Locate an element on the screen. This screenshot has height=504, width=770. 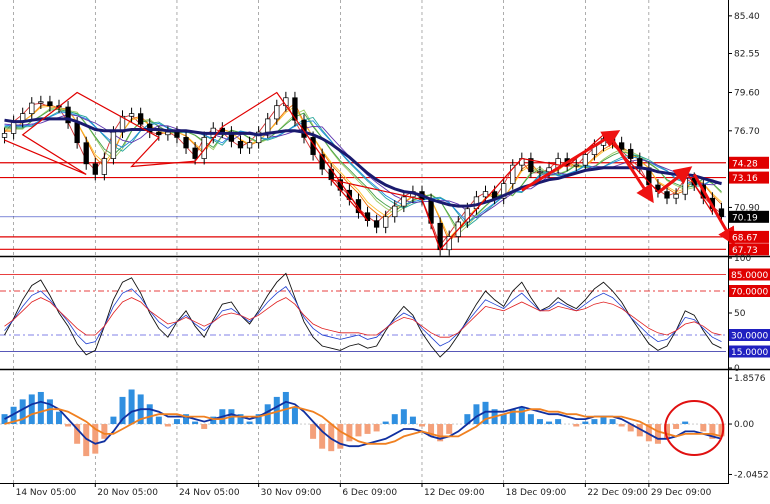
time-tick-label: 22 Dec 09:00 is located at coordinates (617, 493).